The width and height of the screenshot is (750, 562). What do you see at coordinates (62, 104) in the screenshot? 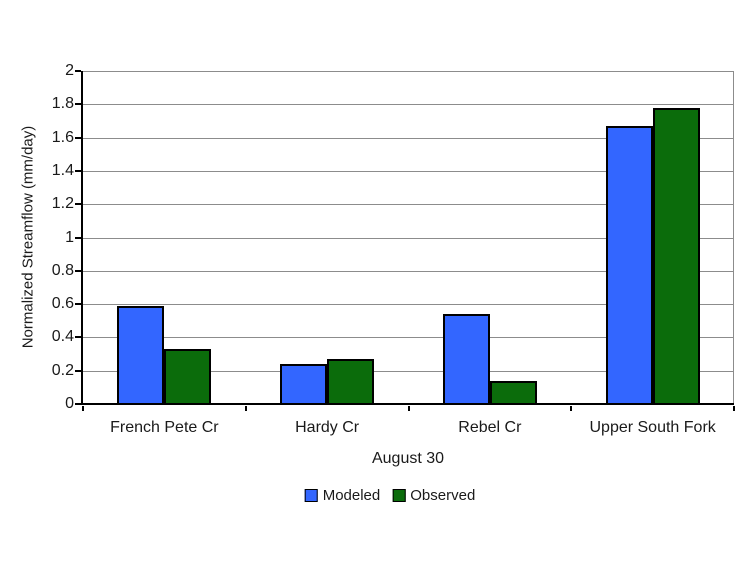
I see `y-tick-label: 1.8` at bounding box center [62, 104].